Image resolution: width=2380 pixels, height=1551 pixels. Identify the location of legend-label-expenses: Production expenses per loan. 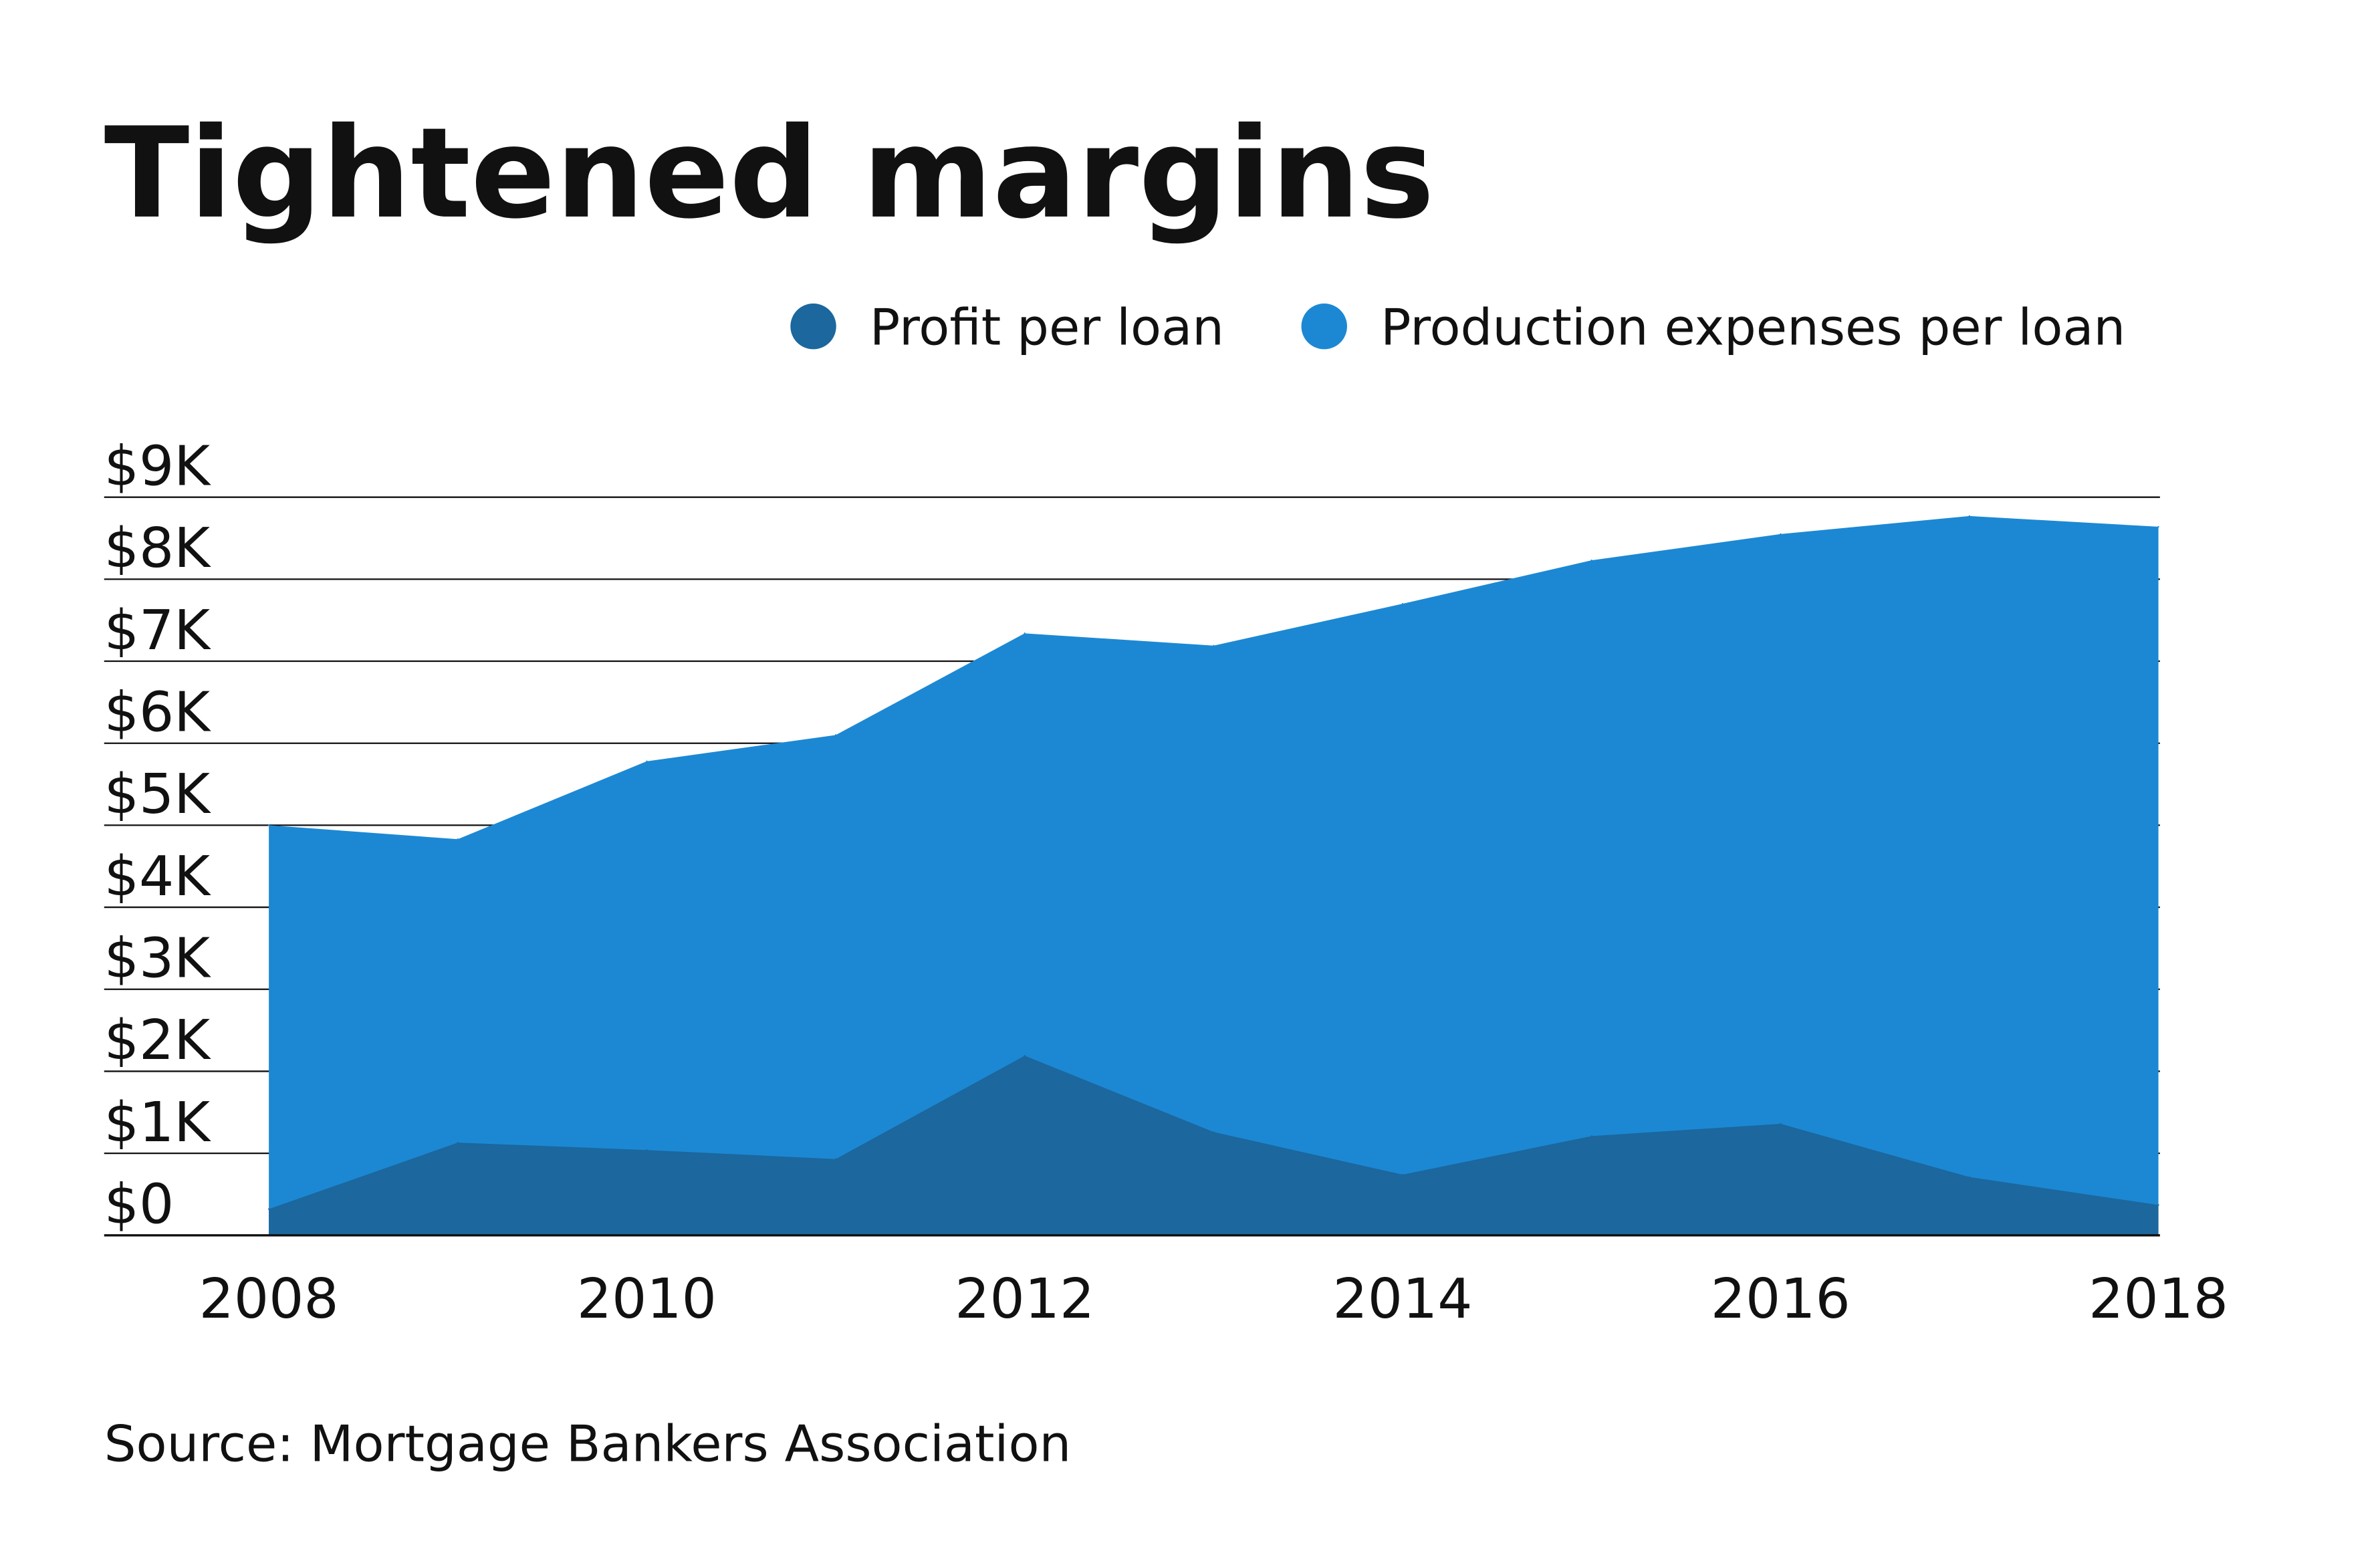
(1753, 327).